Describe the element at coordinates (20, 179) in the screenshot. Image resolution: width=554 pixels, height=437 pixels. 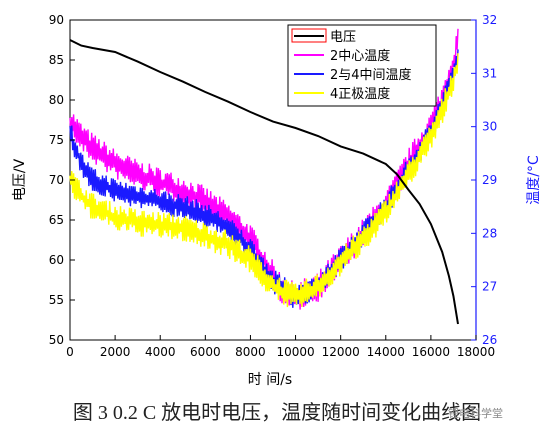
I see `y-axis-left-title: 电压/V` at that location.